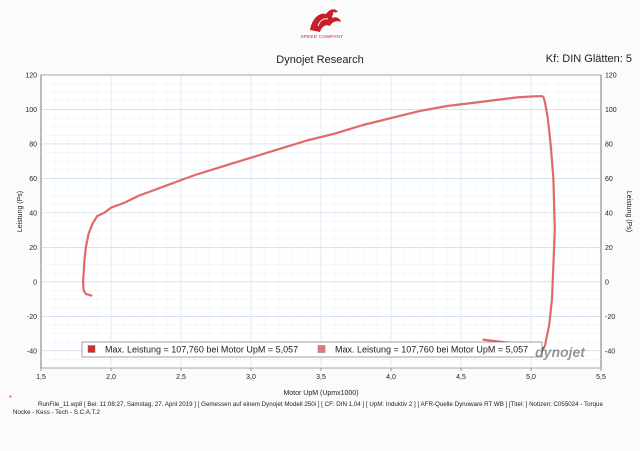 The height and width of the screenshot is (451, 640). Describe the element at coordinates (531, 377) in the screenshot. I see `x-tick-label: 5,0` at that location.